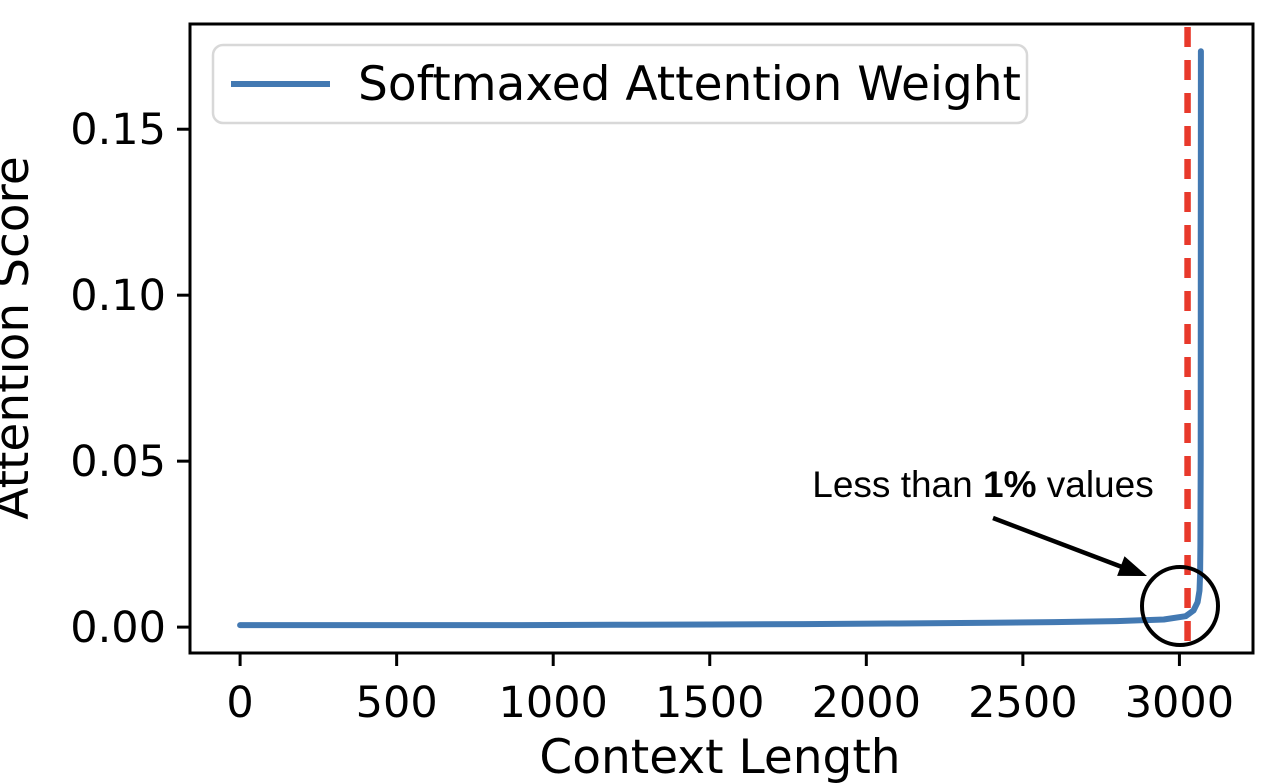 The width and height of the screenshot is (1280, 783). I want to click on x-tick-label: 2500, so click(1022, 703).